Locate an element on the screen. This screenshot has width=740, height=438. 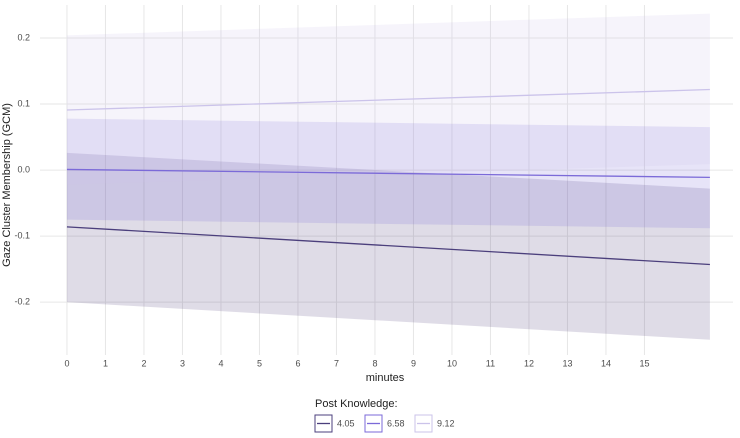
x-tick-label: 4 is located at coordinates (220, 363).